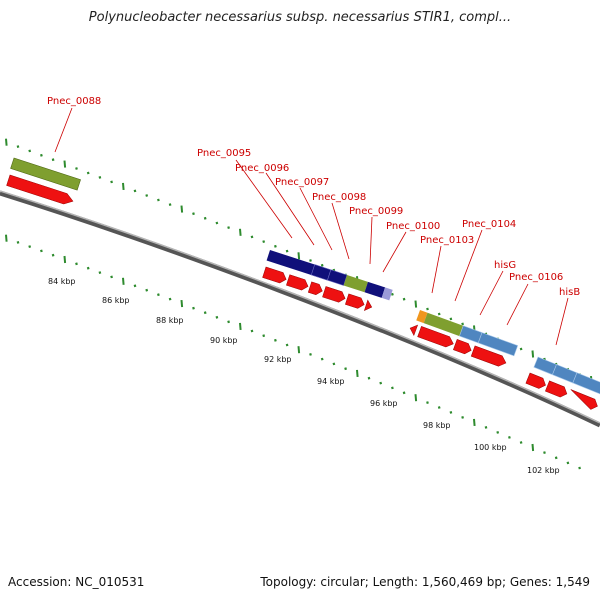  Describe the element at coordinates (331, 381) in the screenshot. I see `kbp-label: 94 kbp` at that location.